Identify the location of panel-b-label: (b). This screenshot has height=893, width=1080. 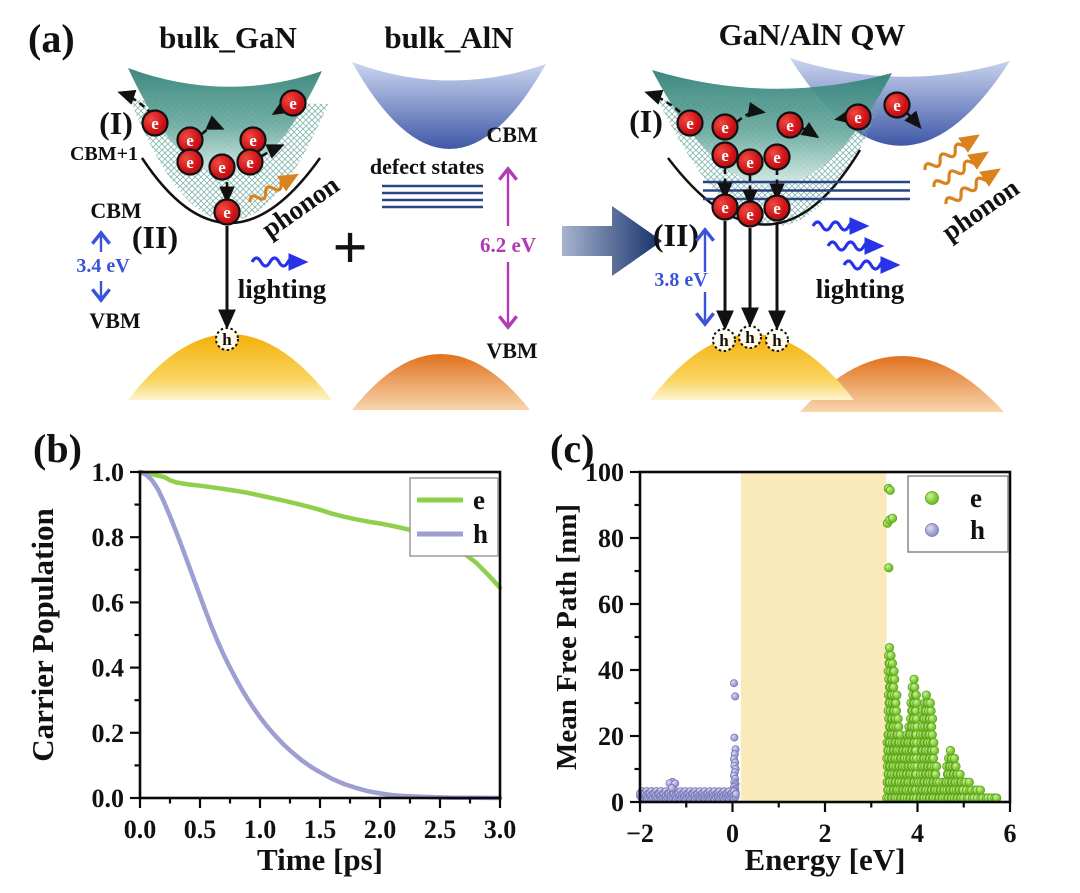
(57, 448).